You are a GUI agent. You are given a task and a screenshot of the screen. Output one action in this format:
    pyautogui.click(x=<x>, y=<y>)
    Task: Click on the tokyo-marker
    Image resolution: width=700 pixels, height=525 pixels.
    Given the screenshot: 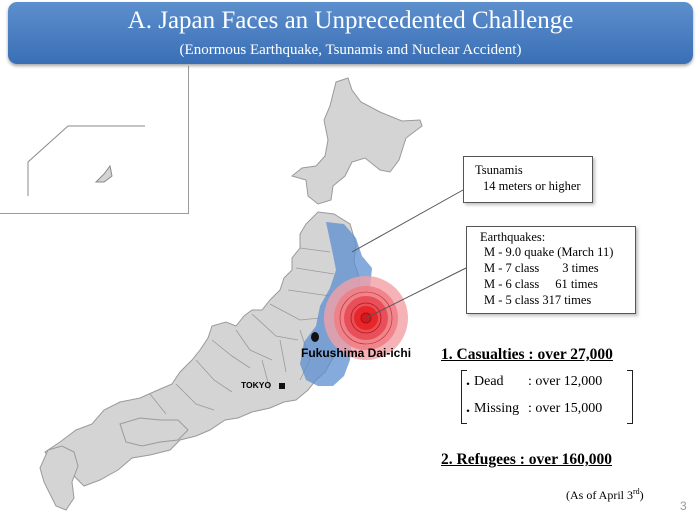 What is the action you would take?
    pyautogui.click(x=282, y=386)
    